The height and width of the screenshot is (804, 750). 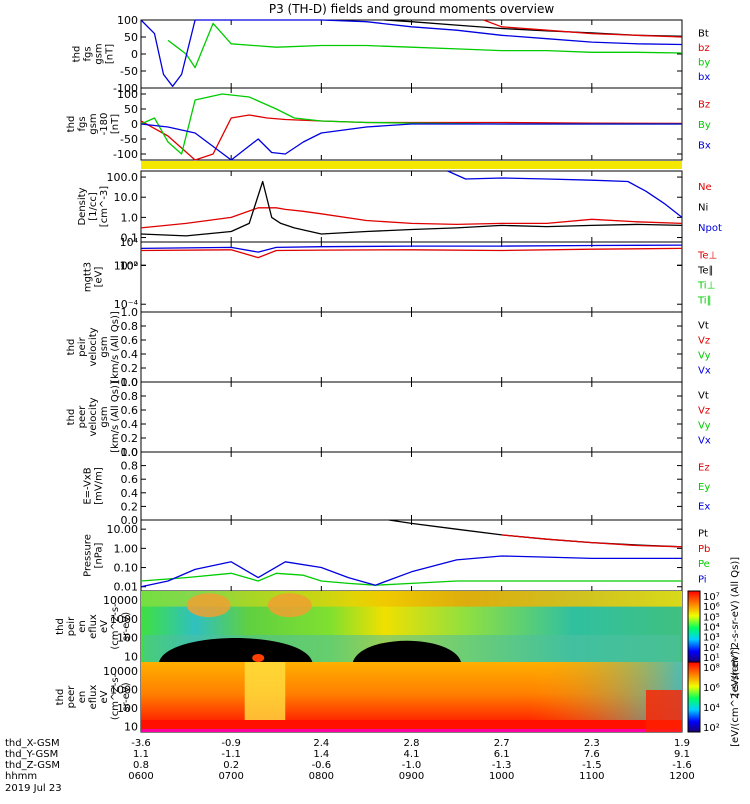 I want to click on ephemeris-value: 0800, so click(x=321, y=776).